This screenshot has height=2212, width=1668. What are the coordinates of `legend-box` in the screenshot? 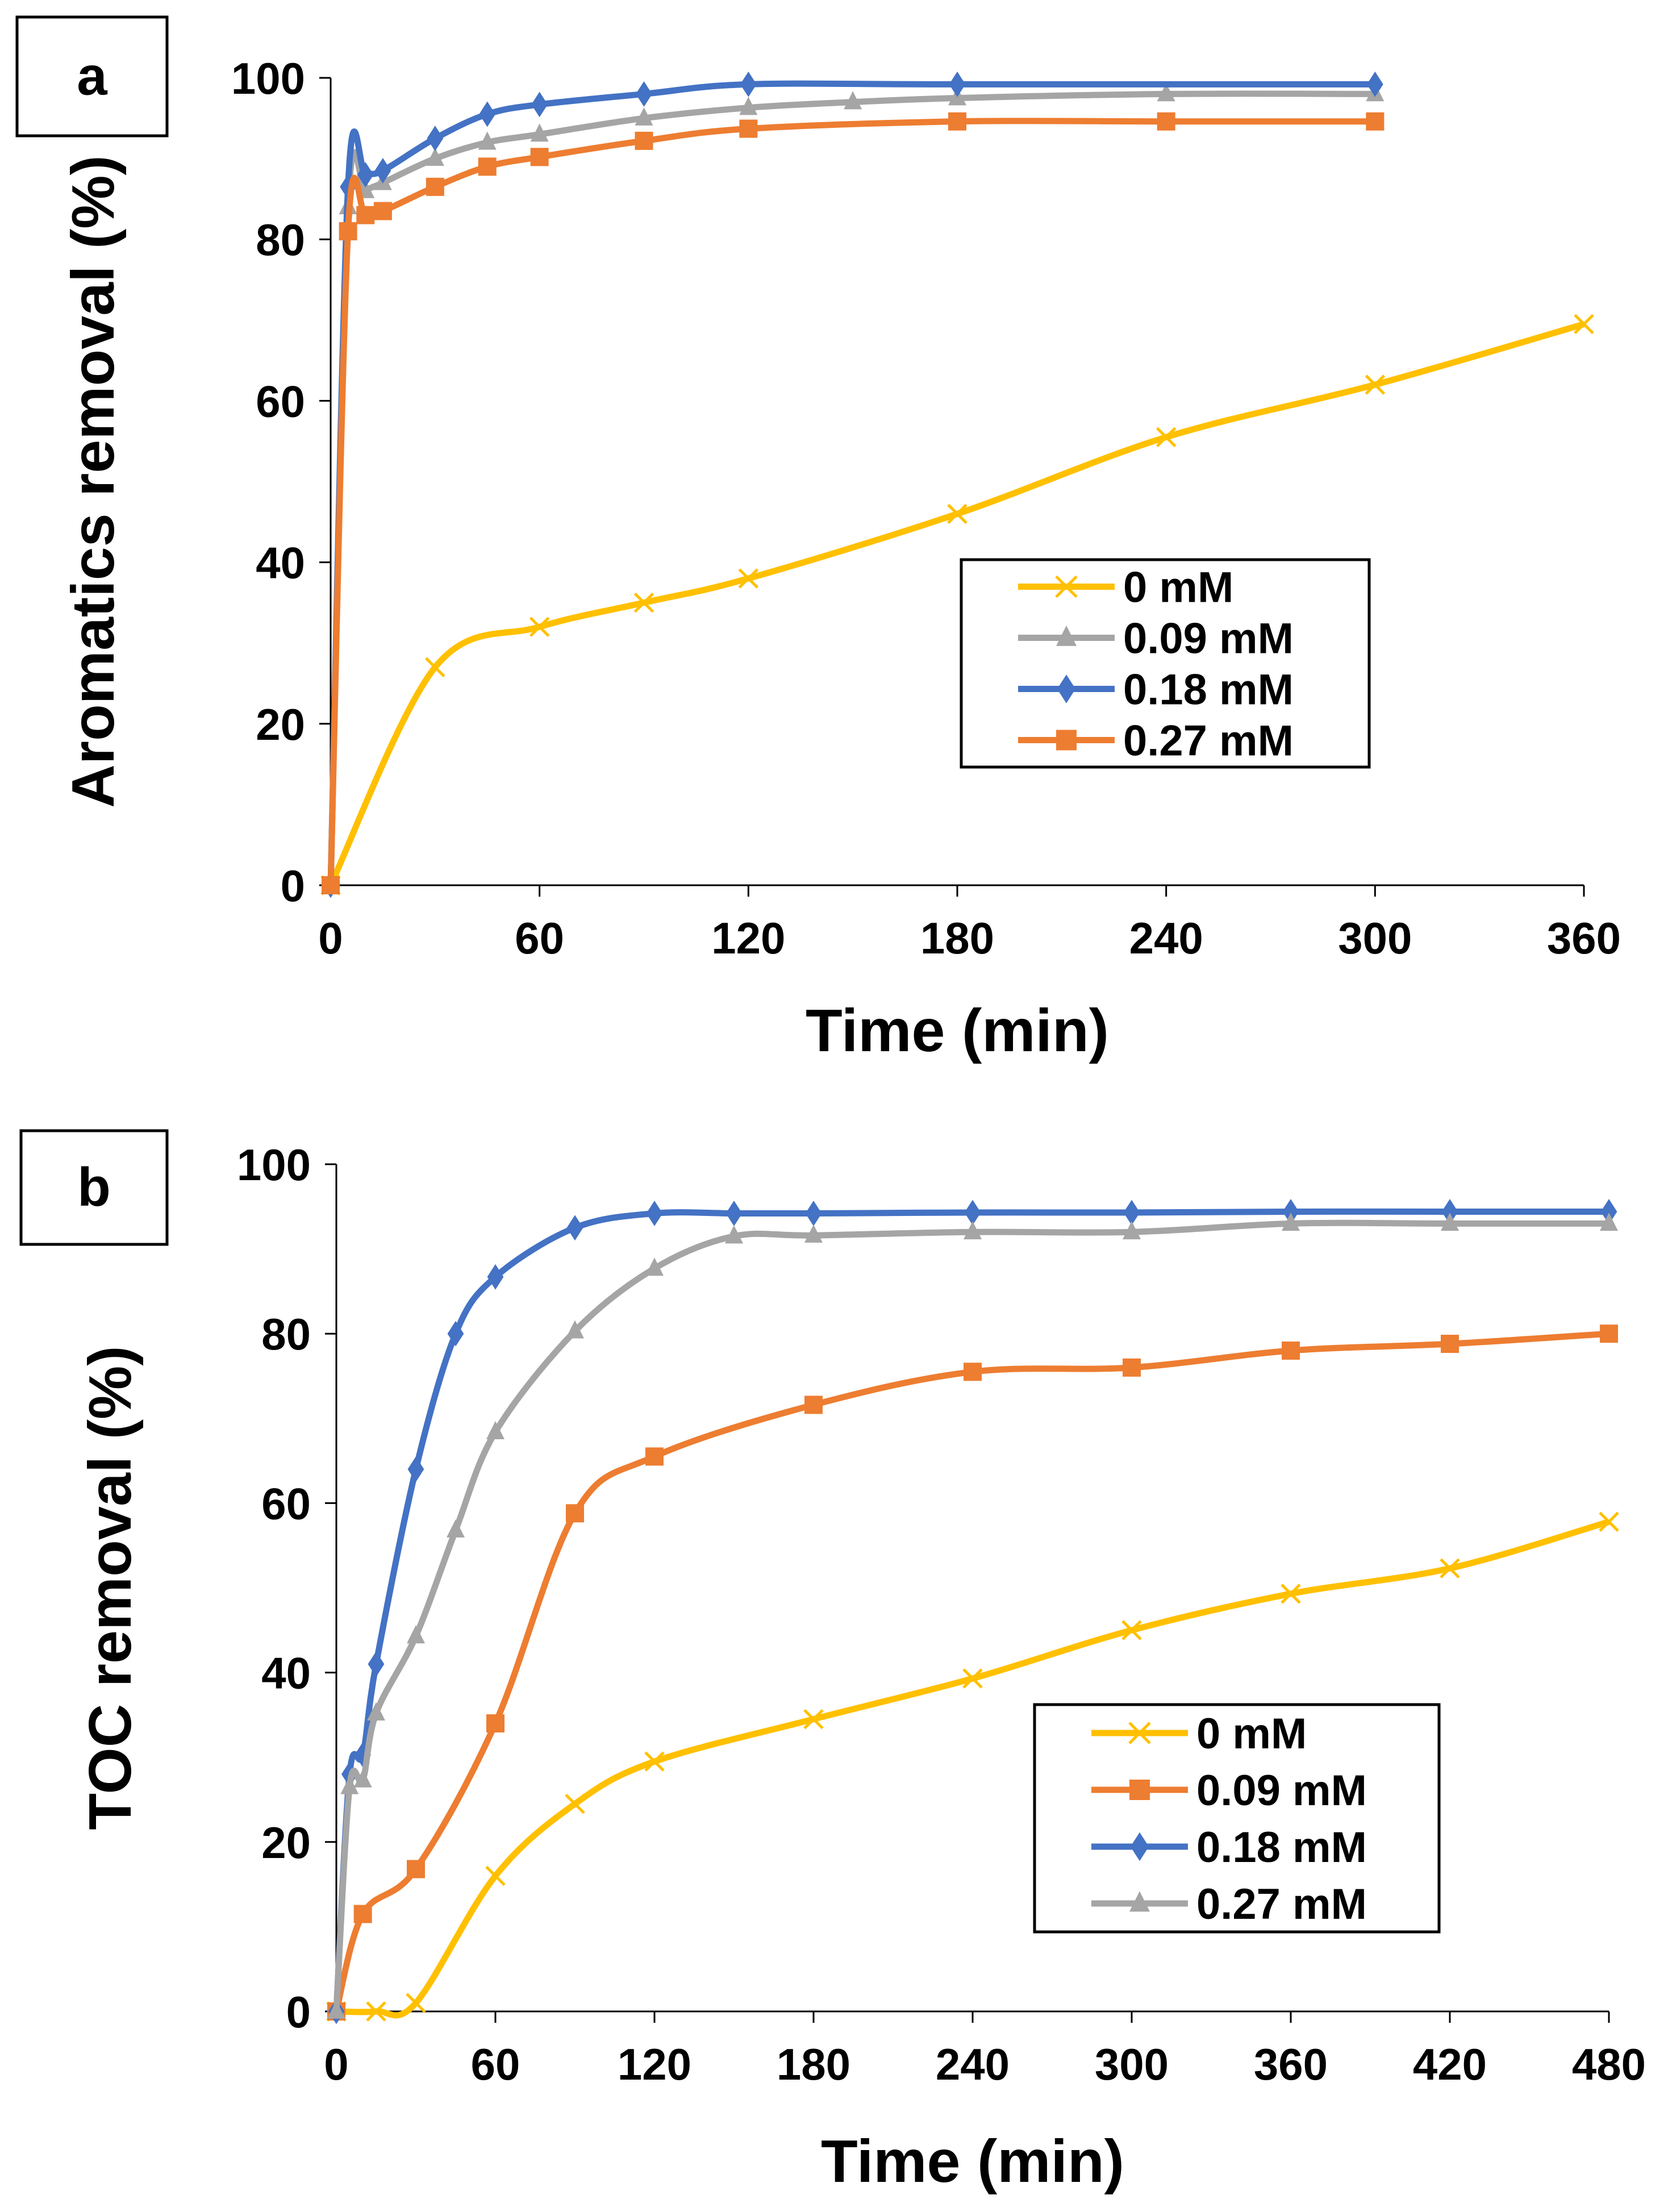 It's located at (1165, 663).